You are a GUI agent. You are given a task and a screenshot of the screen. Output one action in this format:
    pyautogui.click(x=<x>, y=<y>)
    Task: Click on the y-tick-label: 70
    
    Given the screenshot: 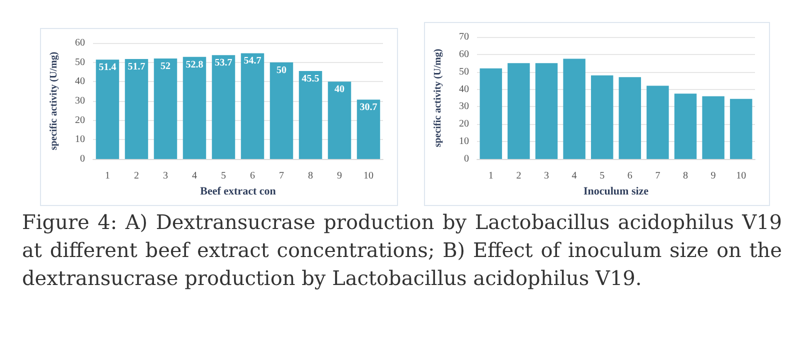 What is the action you would take?
    pyautogui.click(x=464, y=37)
    